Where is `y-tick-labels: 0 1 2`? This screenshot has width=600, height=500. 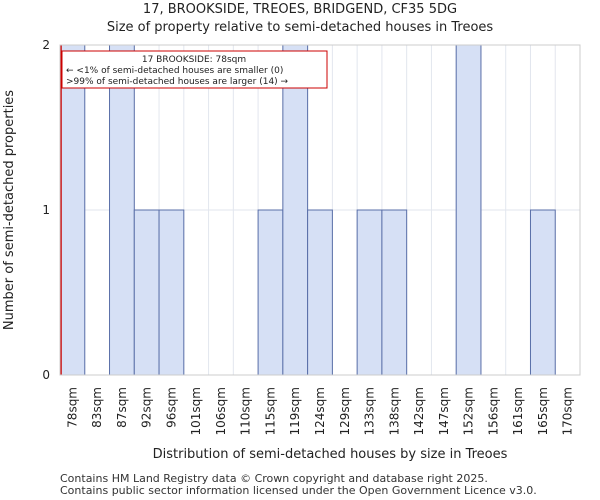
y-tick-labels: 0 1 2 is located at coordinates (46, 210).